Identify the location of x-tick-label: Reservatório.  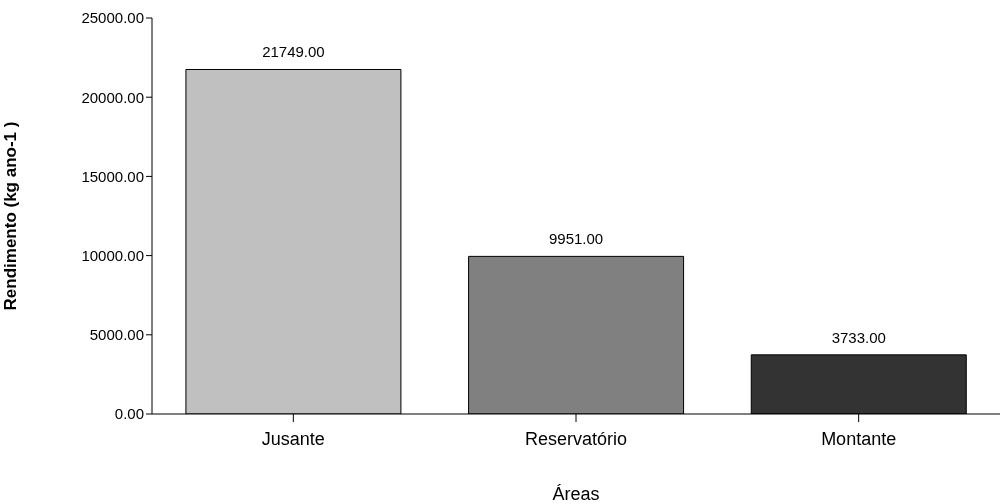
(576, 438).